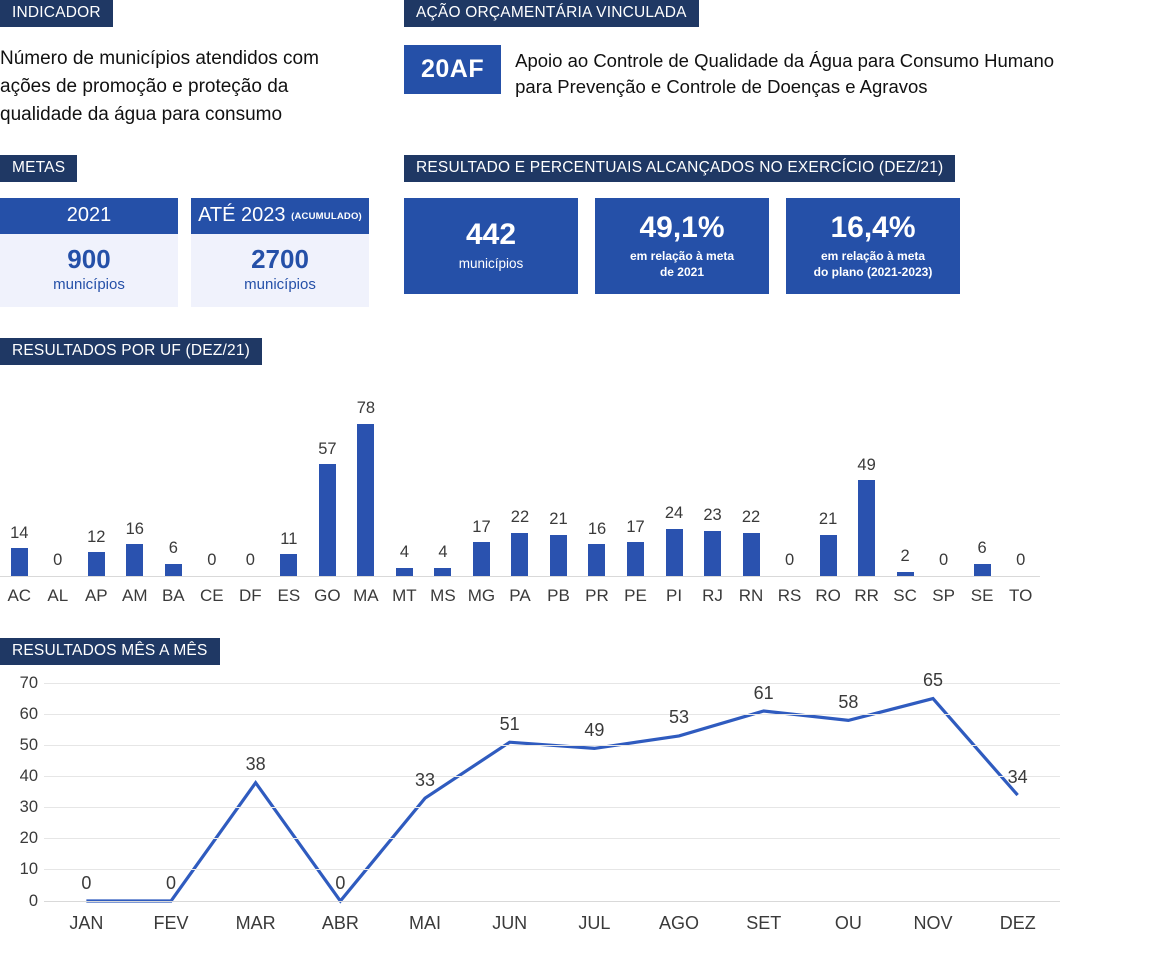 The height and width of the screenshot is (967, 1171). Describe the element at coordinates (28, 713) in the screenshot. I see `mes-y-tick-label: 60` at that location.